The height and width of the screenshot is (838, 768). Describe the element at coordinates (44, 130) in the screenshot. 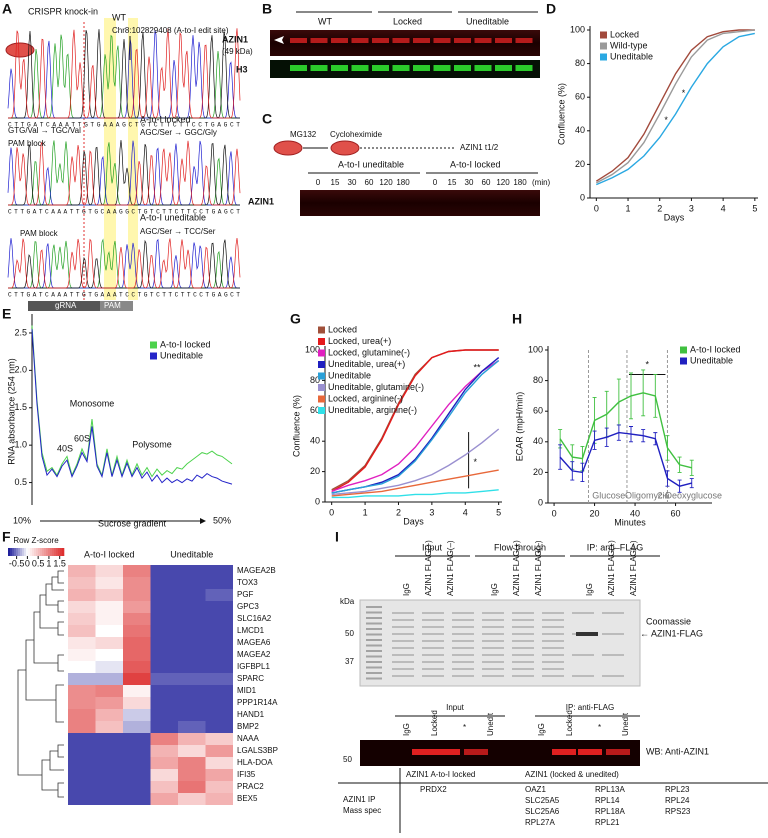

I see `edit-note: GTG/Val → TGC/Val` at that location.